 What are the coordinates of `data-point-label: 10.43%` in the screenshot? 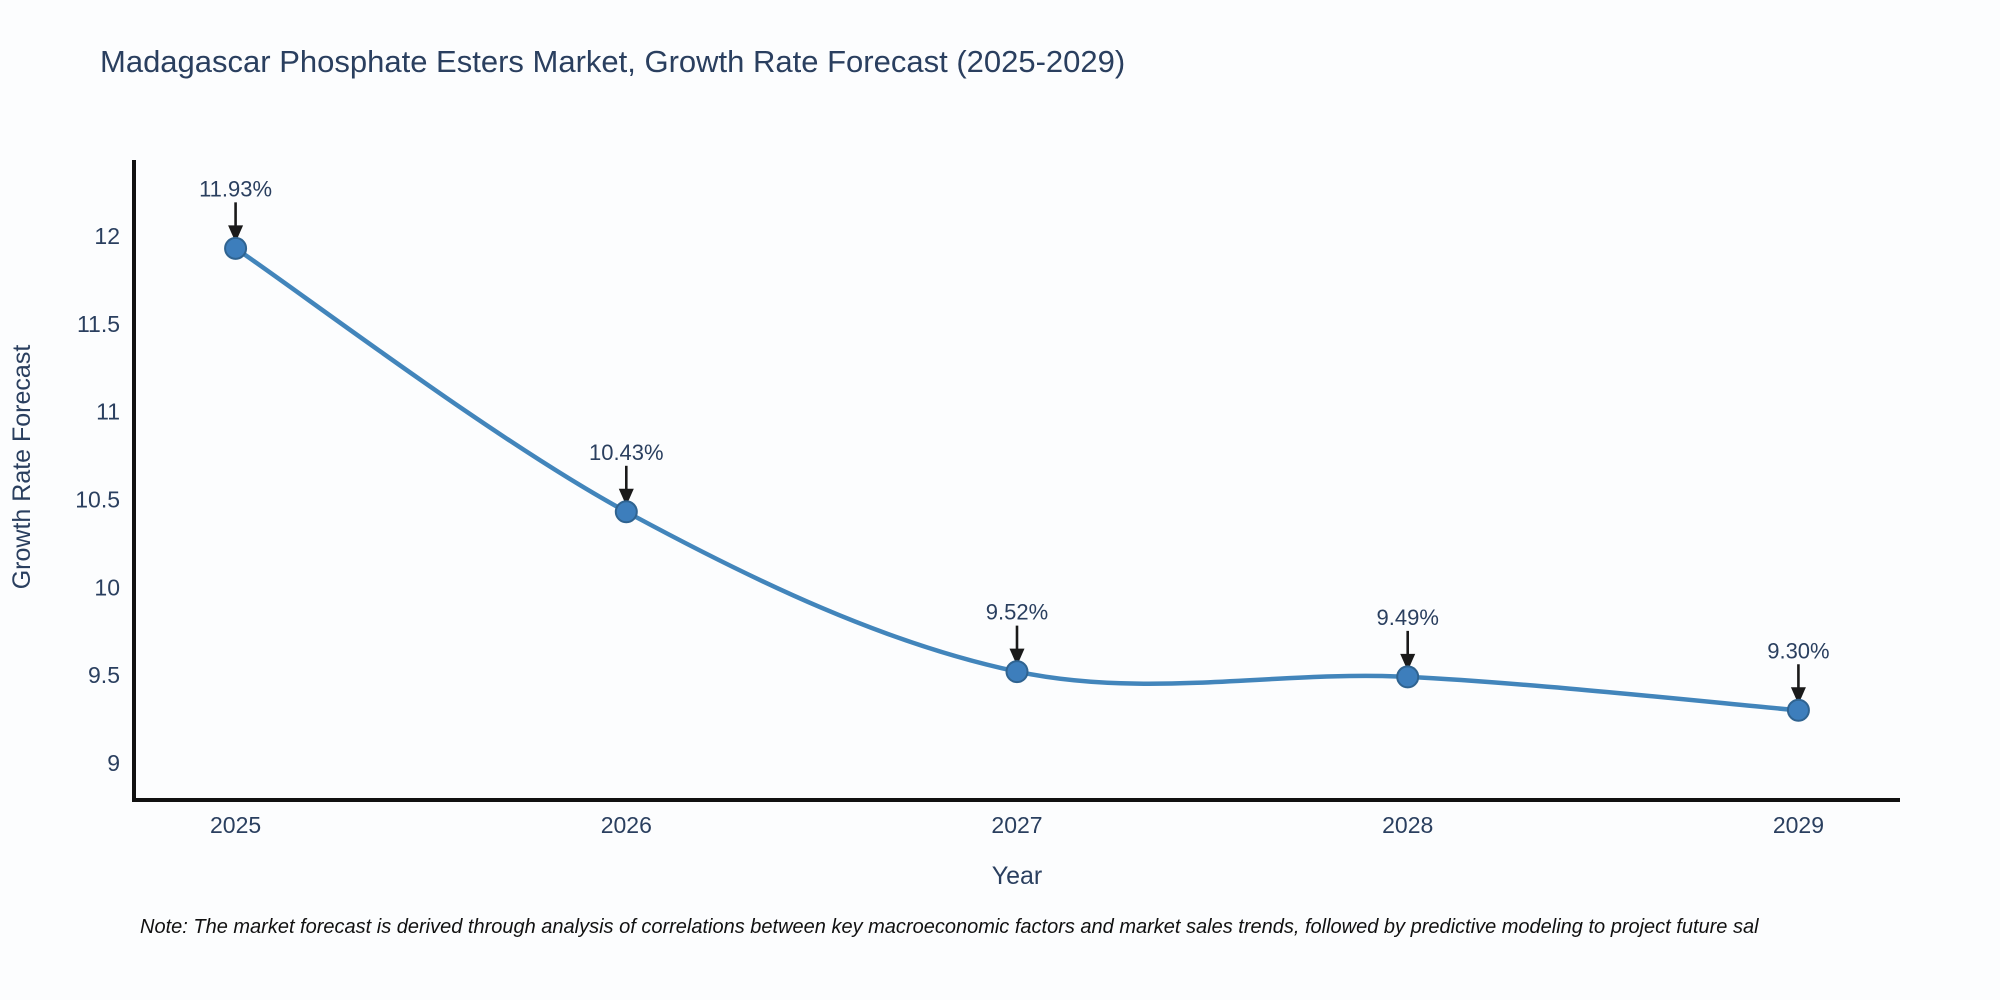 It's located at (626, 452).